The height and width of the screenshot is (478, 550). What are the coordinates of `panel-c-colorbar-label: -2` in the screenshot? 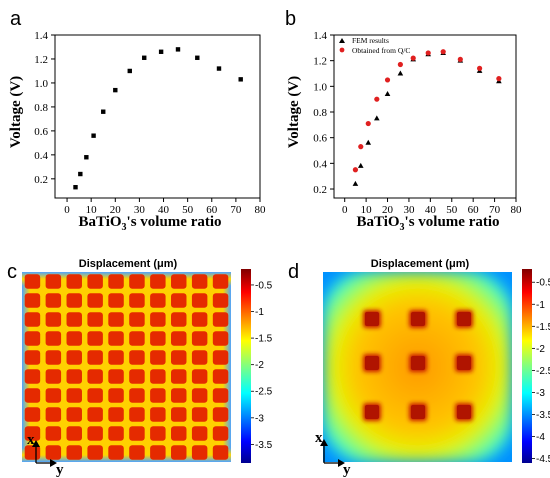 It's located at (259, 365).